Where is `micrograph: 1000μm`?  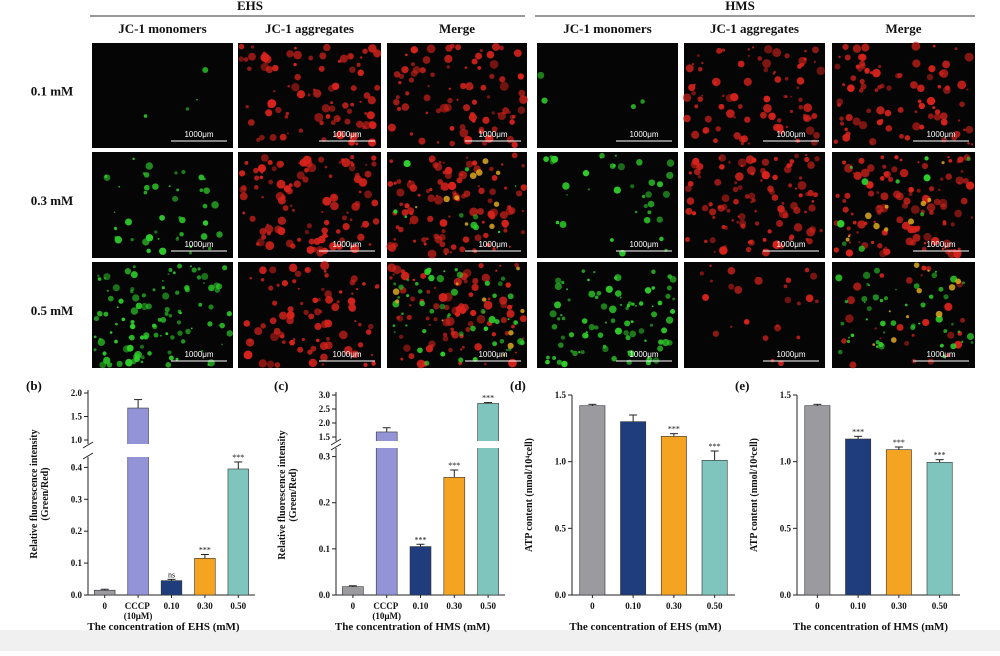 micrograph: 1000μm is located at coordinates (903, 315).